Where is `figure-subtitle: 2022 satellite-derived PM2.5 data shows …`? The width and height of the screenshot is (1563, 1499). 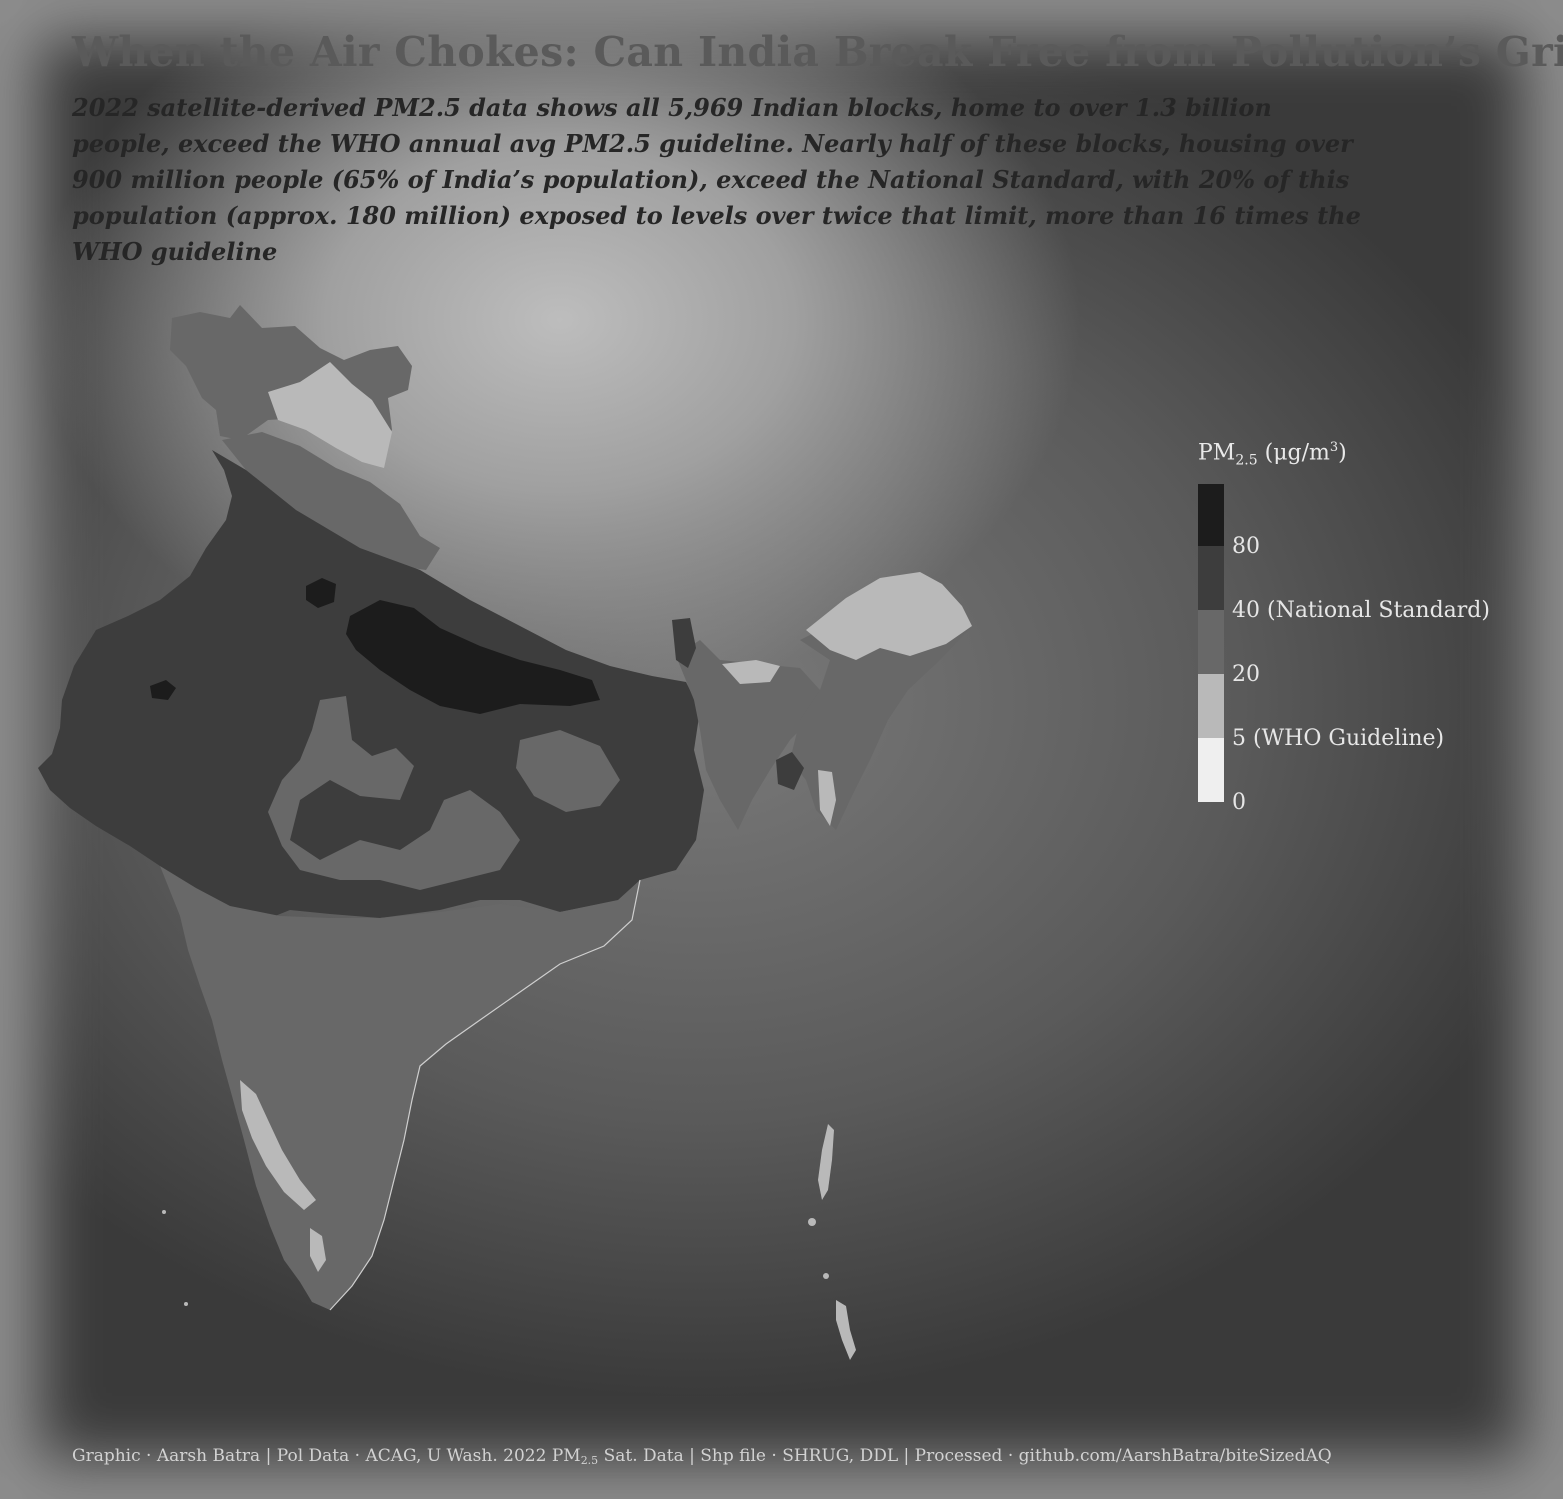
figure-subtitle: 2022 satellite-derived PM2.5 data shows … is located at coordinates (716, 179).